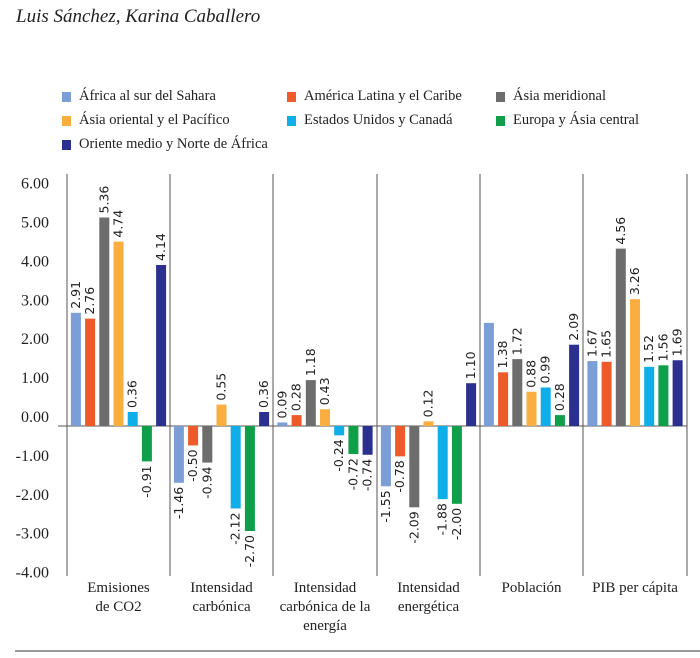 The image size is (700, 658). What do you see at coordinates (531, 374) in the screenshot?
I see `data-label: 0.88` at bounding box center [531, 374].